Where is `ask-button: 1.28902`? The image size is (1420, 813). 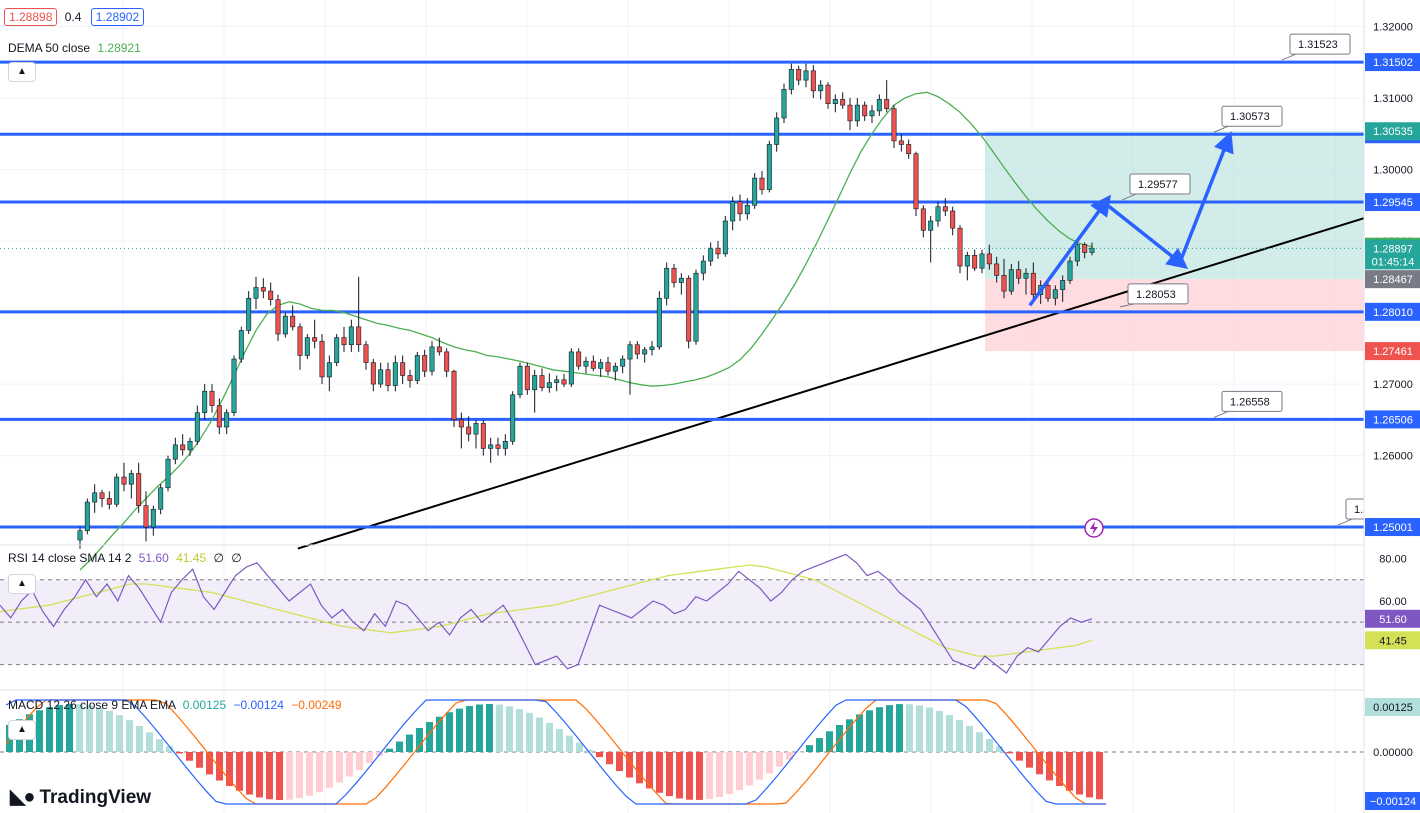 ask-button: 1.28902 is located at coordinates (117, 17).